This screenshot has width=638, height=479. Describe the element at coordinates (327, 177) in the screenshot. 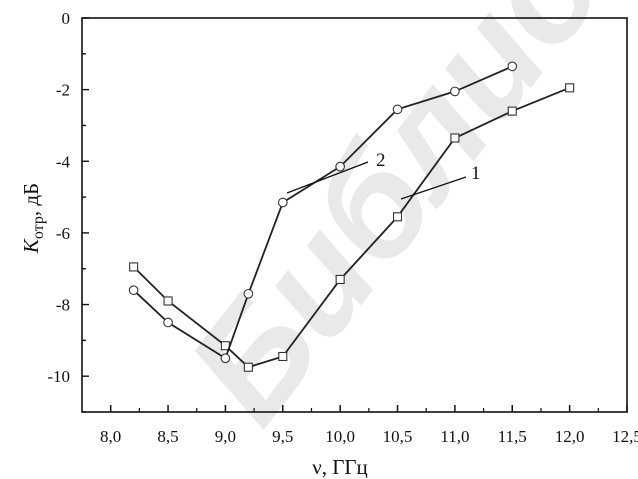

I see `curve-2-leader` at that location.